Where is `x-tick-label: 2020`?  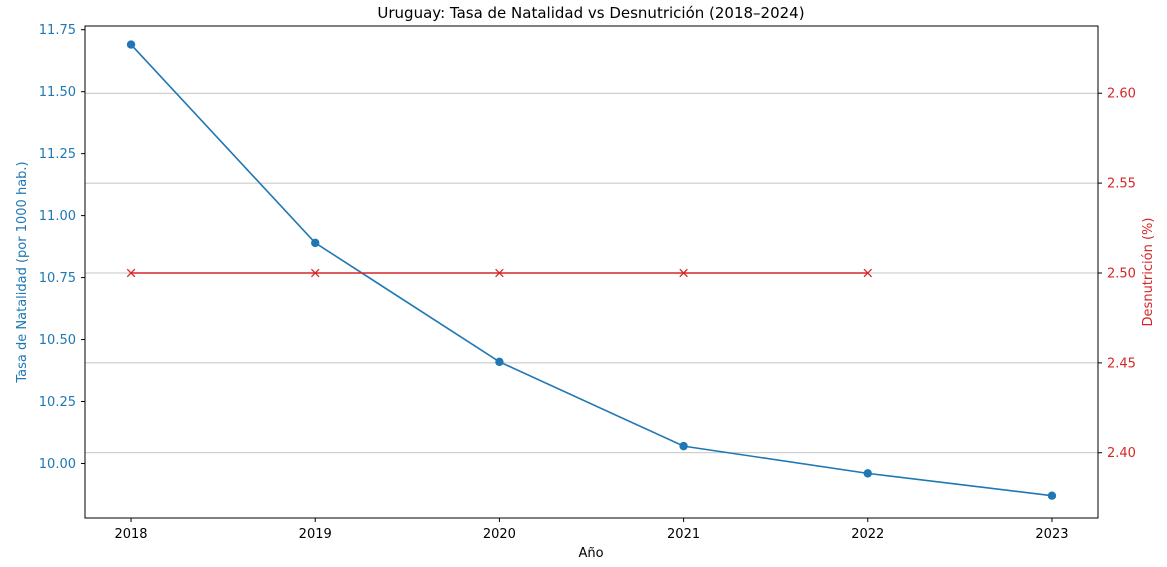 x-tick-label: 2020 is located at coordinates (499, 534).